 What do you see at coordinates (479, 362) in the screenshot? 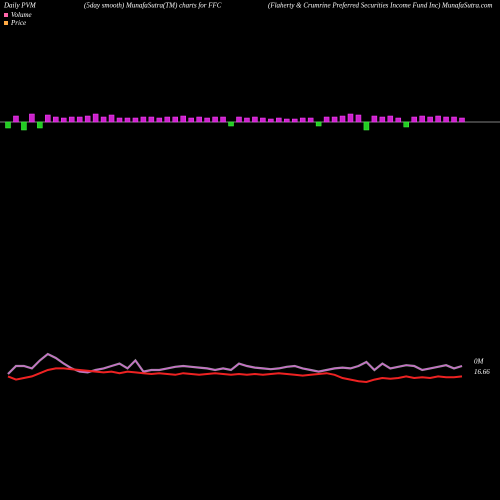
I see `end-label: 0M` at bounding box center [479, 362].